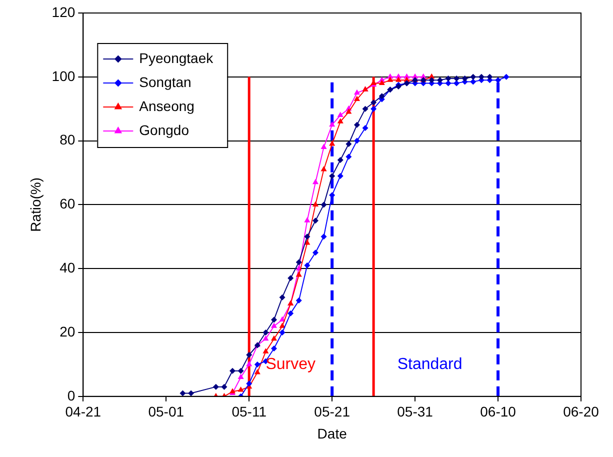 This screenshot has width=613, height=457. I want to click on y-tick-label: 0, so click(71, 395).